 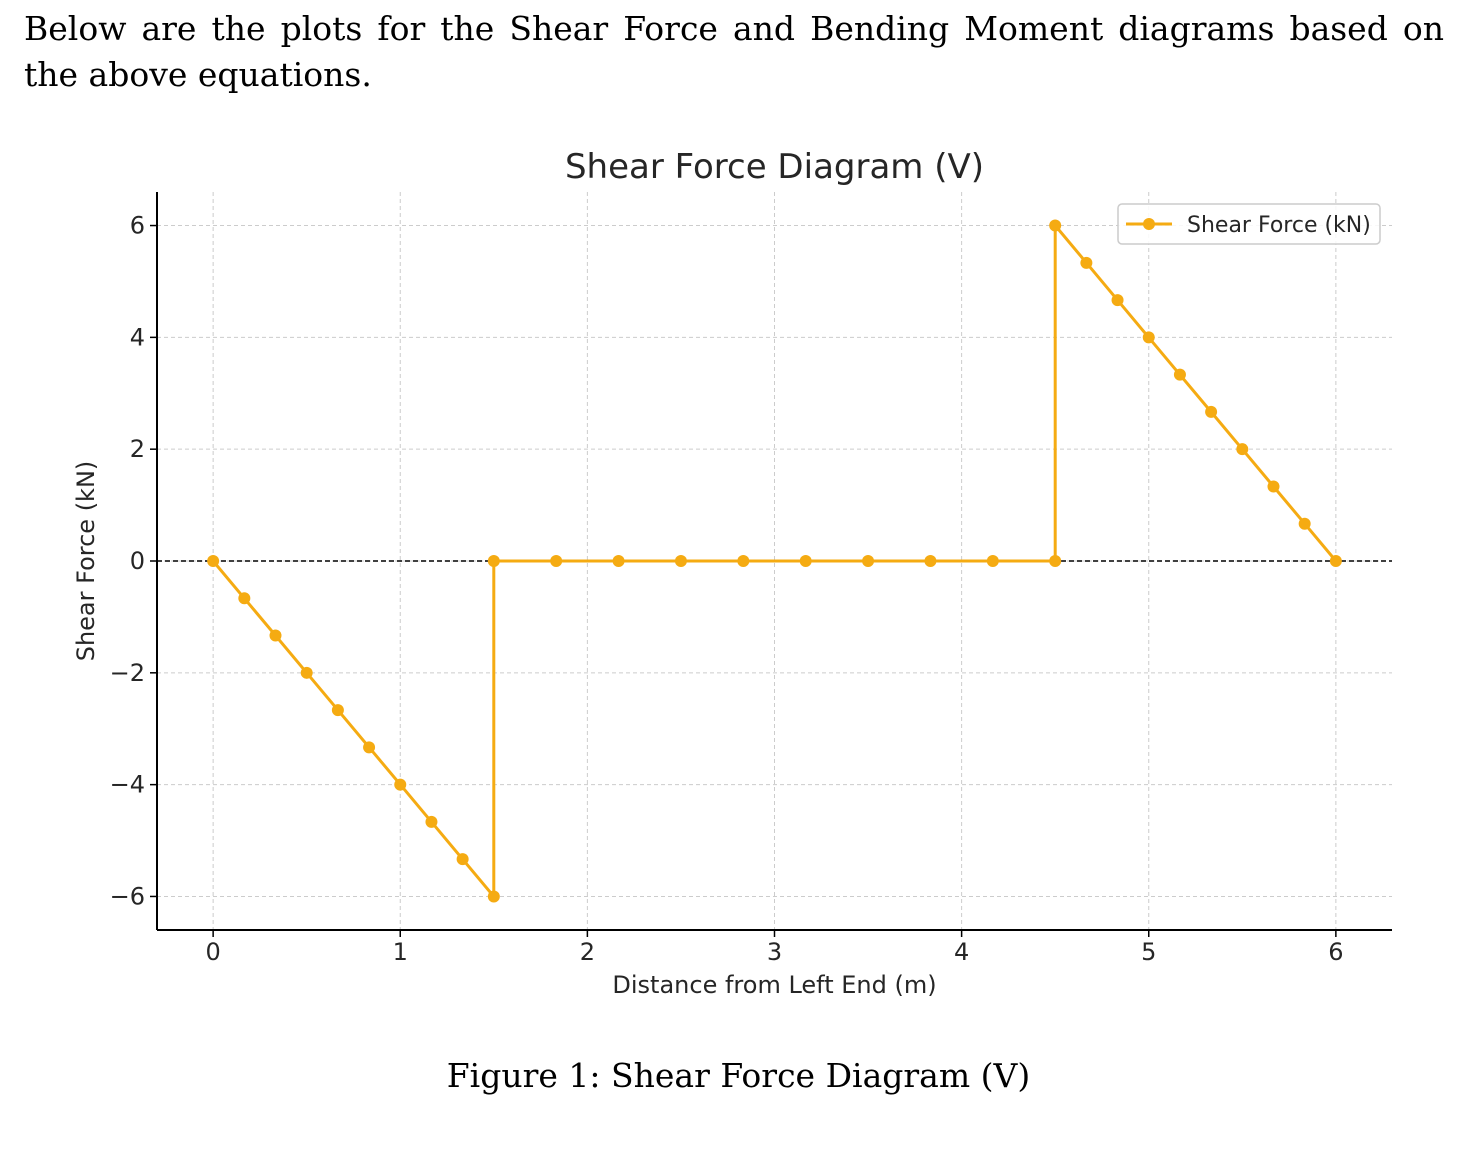 What do you see at coordinates (212, 952) in the screenshot?
I see `x-tick-label: 0` at bounding box center [212, 952].